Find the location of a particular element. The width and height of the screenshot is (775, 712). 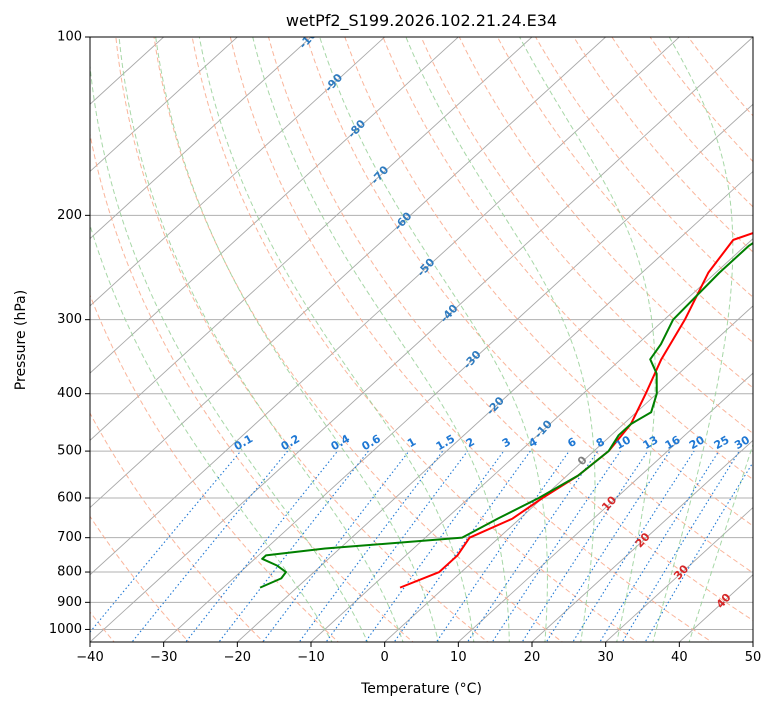

y-tick-label: 100 is located at coordinates (69, 37).